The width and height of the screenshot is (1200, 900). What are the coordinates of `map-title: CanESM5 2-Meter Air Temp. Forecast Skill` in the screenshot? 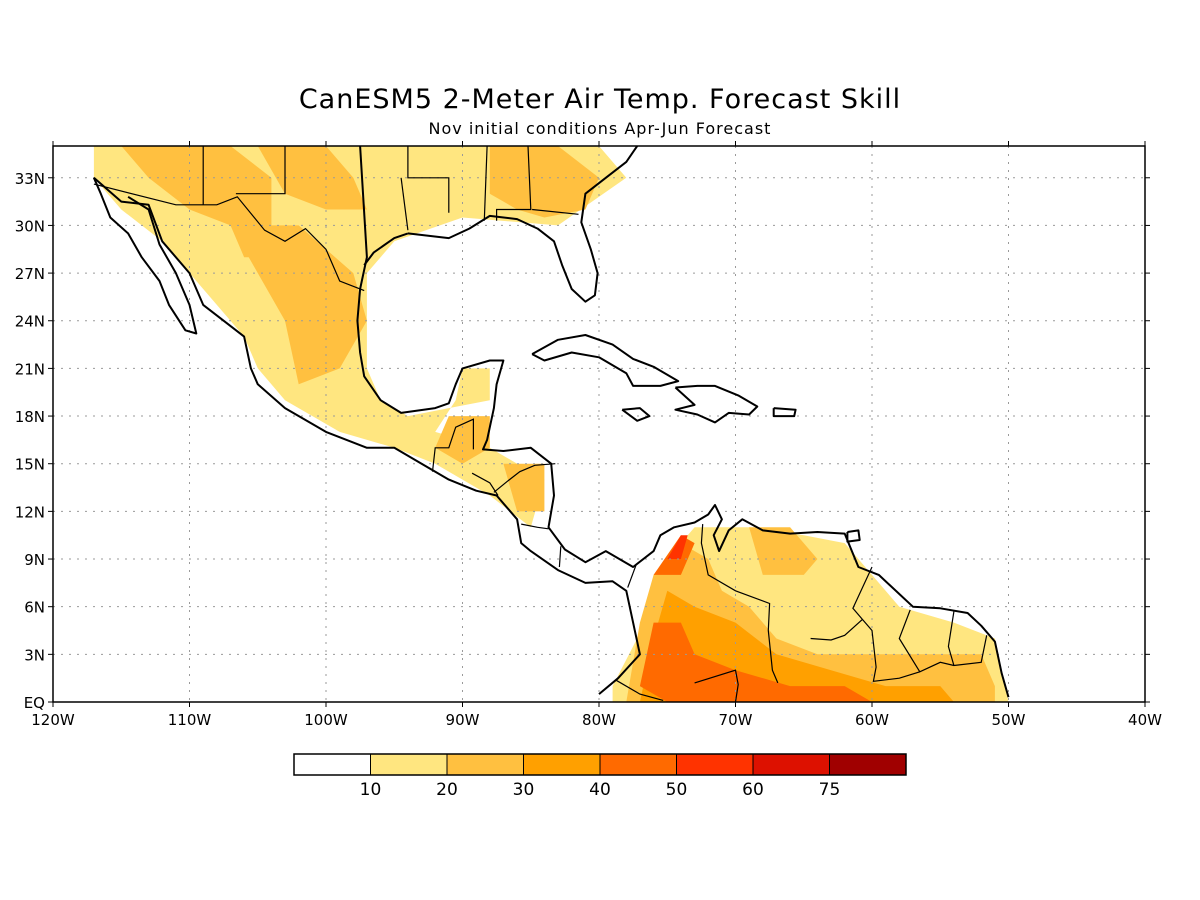 It's located at (600, 99).